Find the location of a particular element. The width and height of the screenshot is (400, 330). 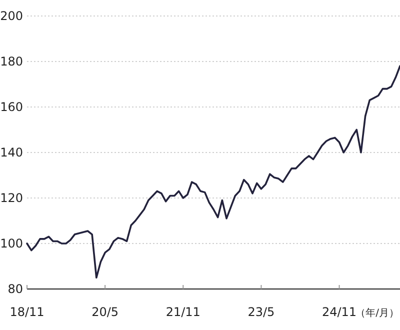

x-tick-label: 21/11 is located at coordinates (183, 312).